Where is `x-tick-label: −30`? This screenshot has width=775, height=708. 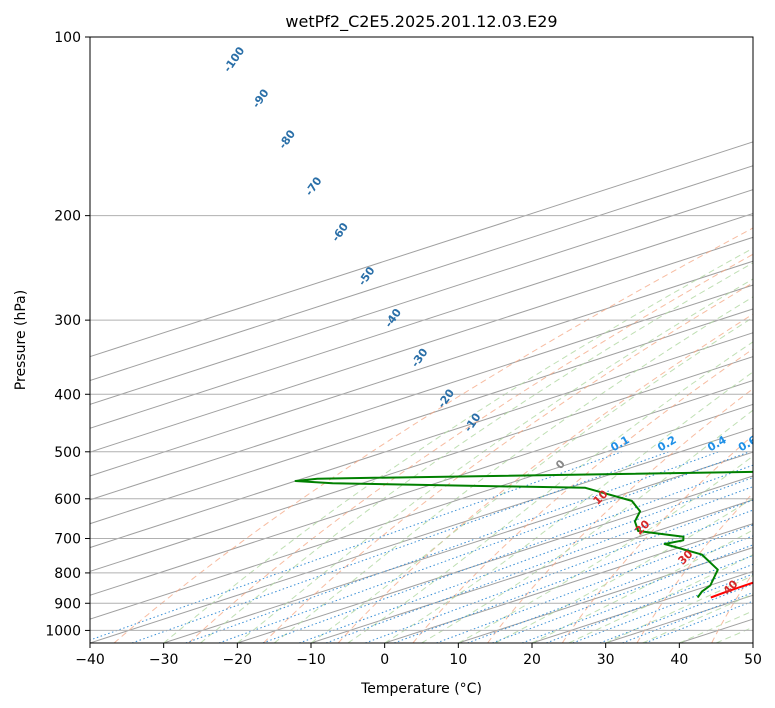
x-tick-label: −30 is located at coordinates (164, 660).